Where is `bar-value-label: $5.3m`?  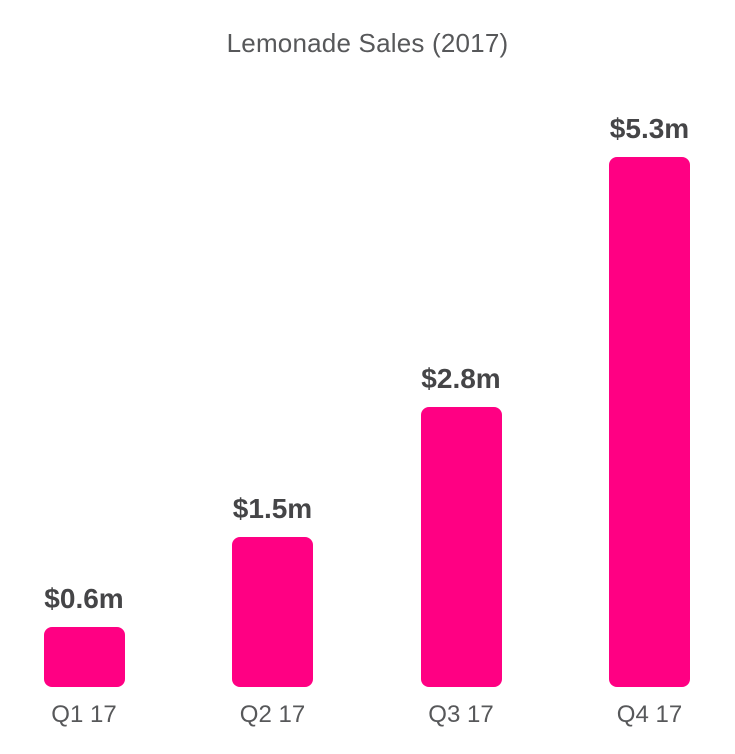 bar-value-label: $5.3m is located at coordinates (649, 128).